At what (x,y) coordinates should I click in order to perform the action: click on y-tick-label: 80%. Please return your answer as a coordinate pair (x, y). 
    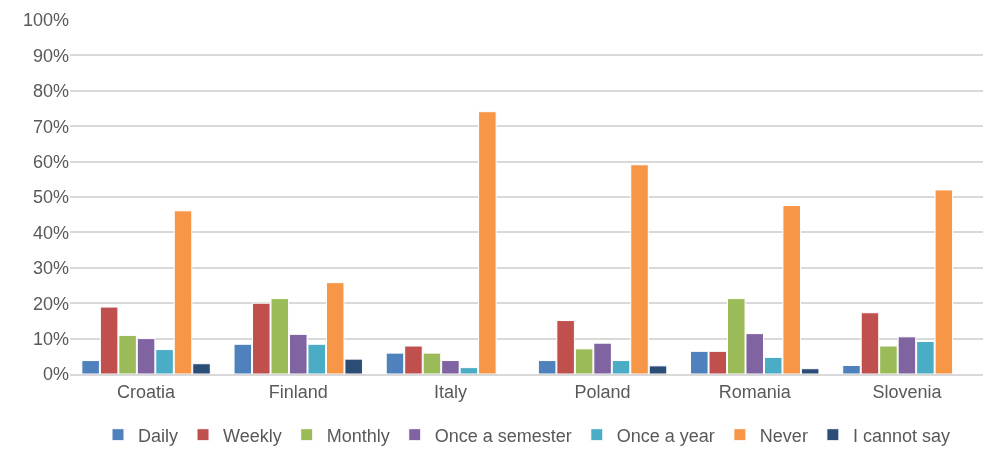
    Looking at the image, I should click on (50, 91).